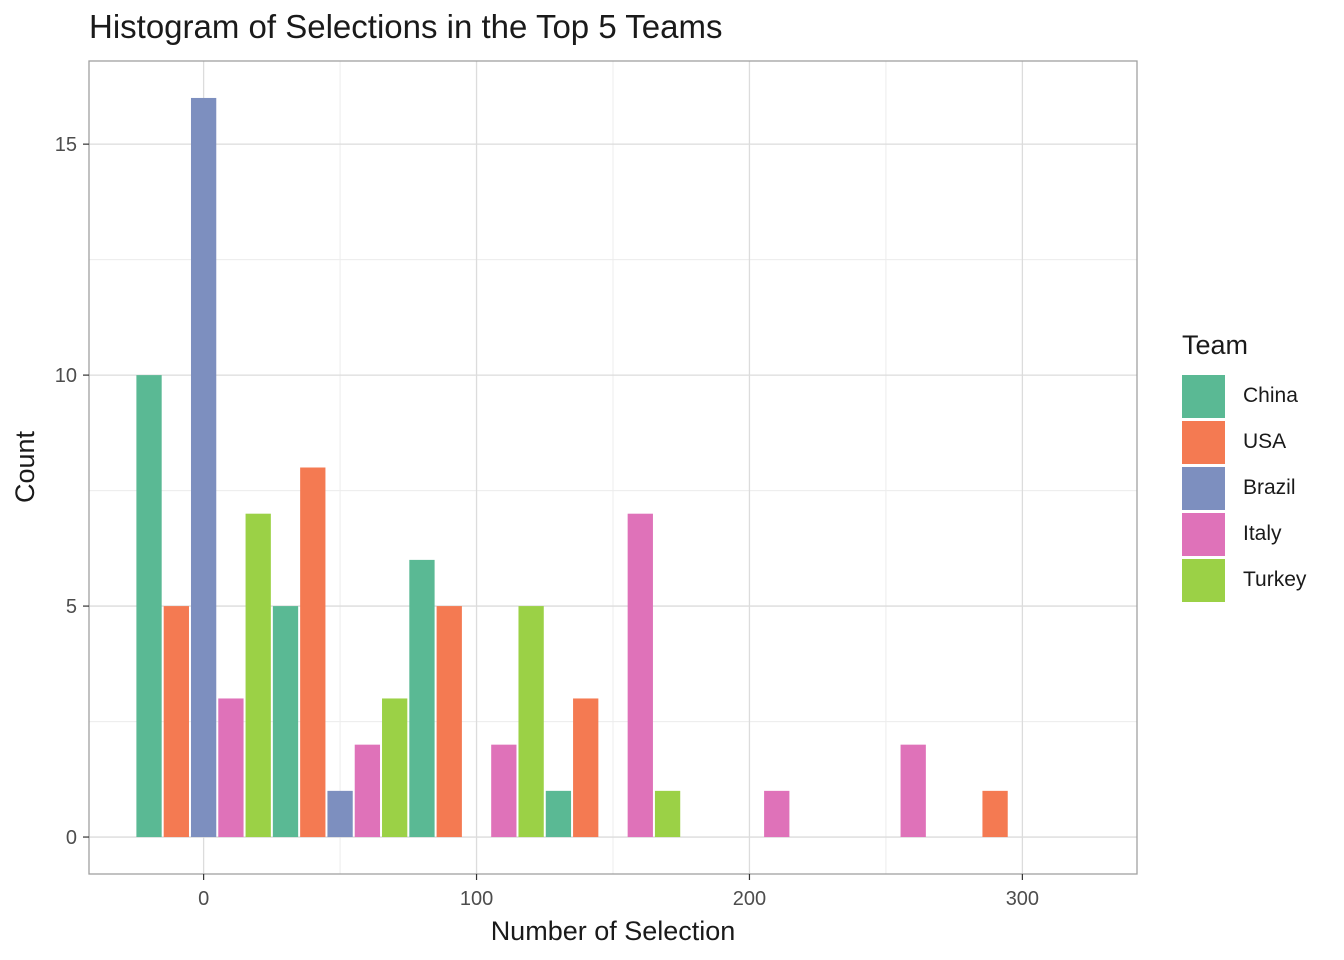 This screenshot has width=1344, height=960. I want to click on legend-items: China USA Brazil Italy Turkey, so click(1244, 488).